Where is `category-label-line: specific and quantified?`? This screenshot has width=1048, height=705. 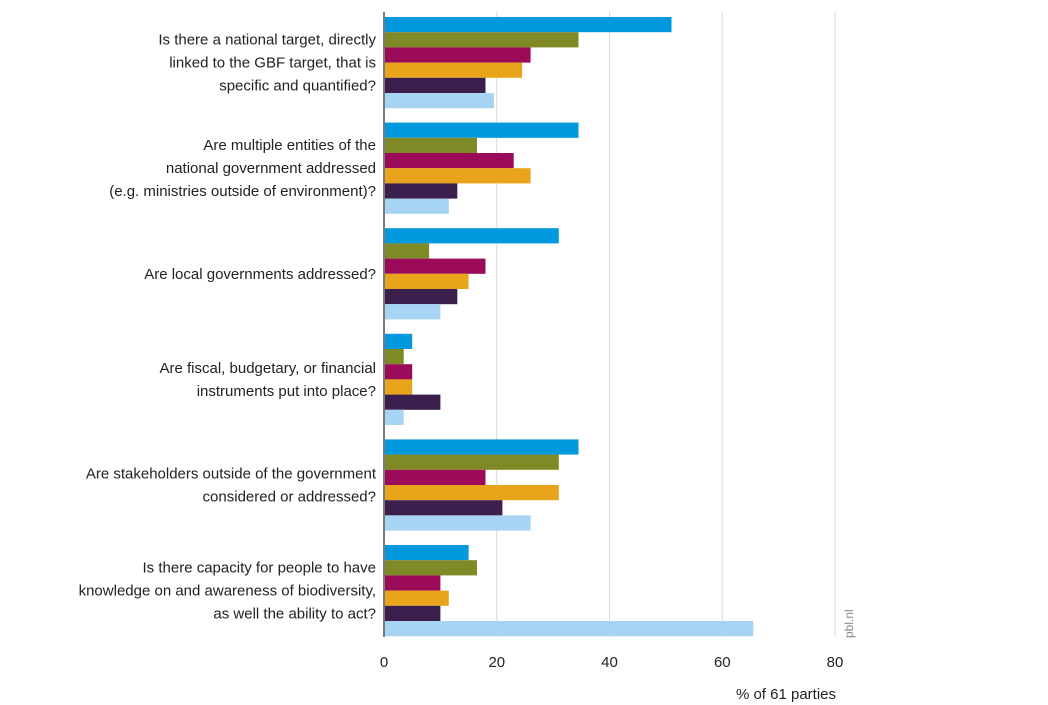 category-label-line: specific and quantified? is located at coordinates (297, 86).